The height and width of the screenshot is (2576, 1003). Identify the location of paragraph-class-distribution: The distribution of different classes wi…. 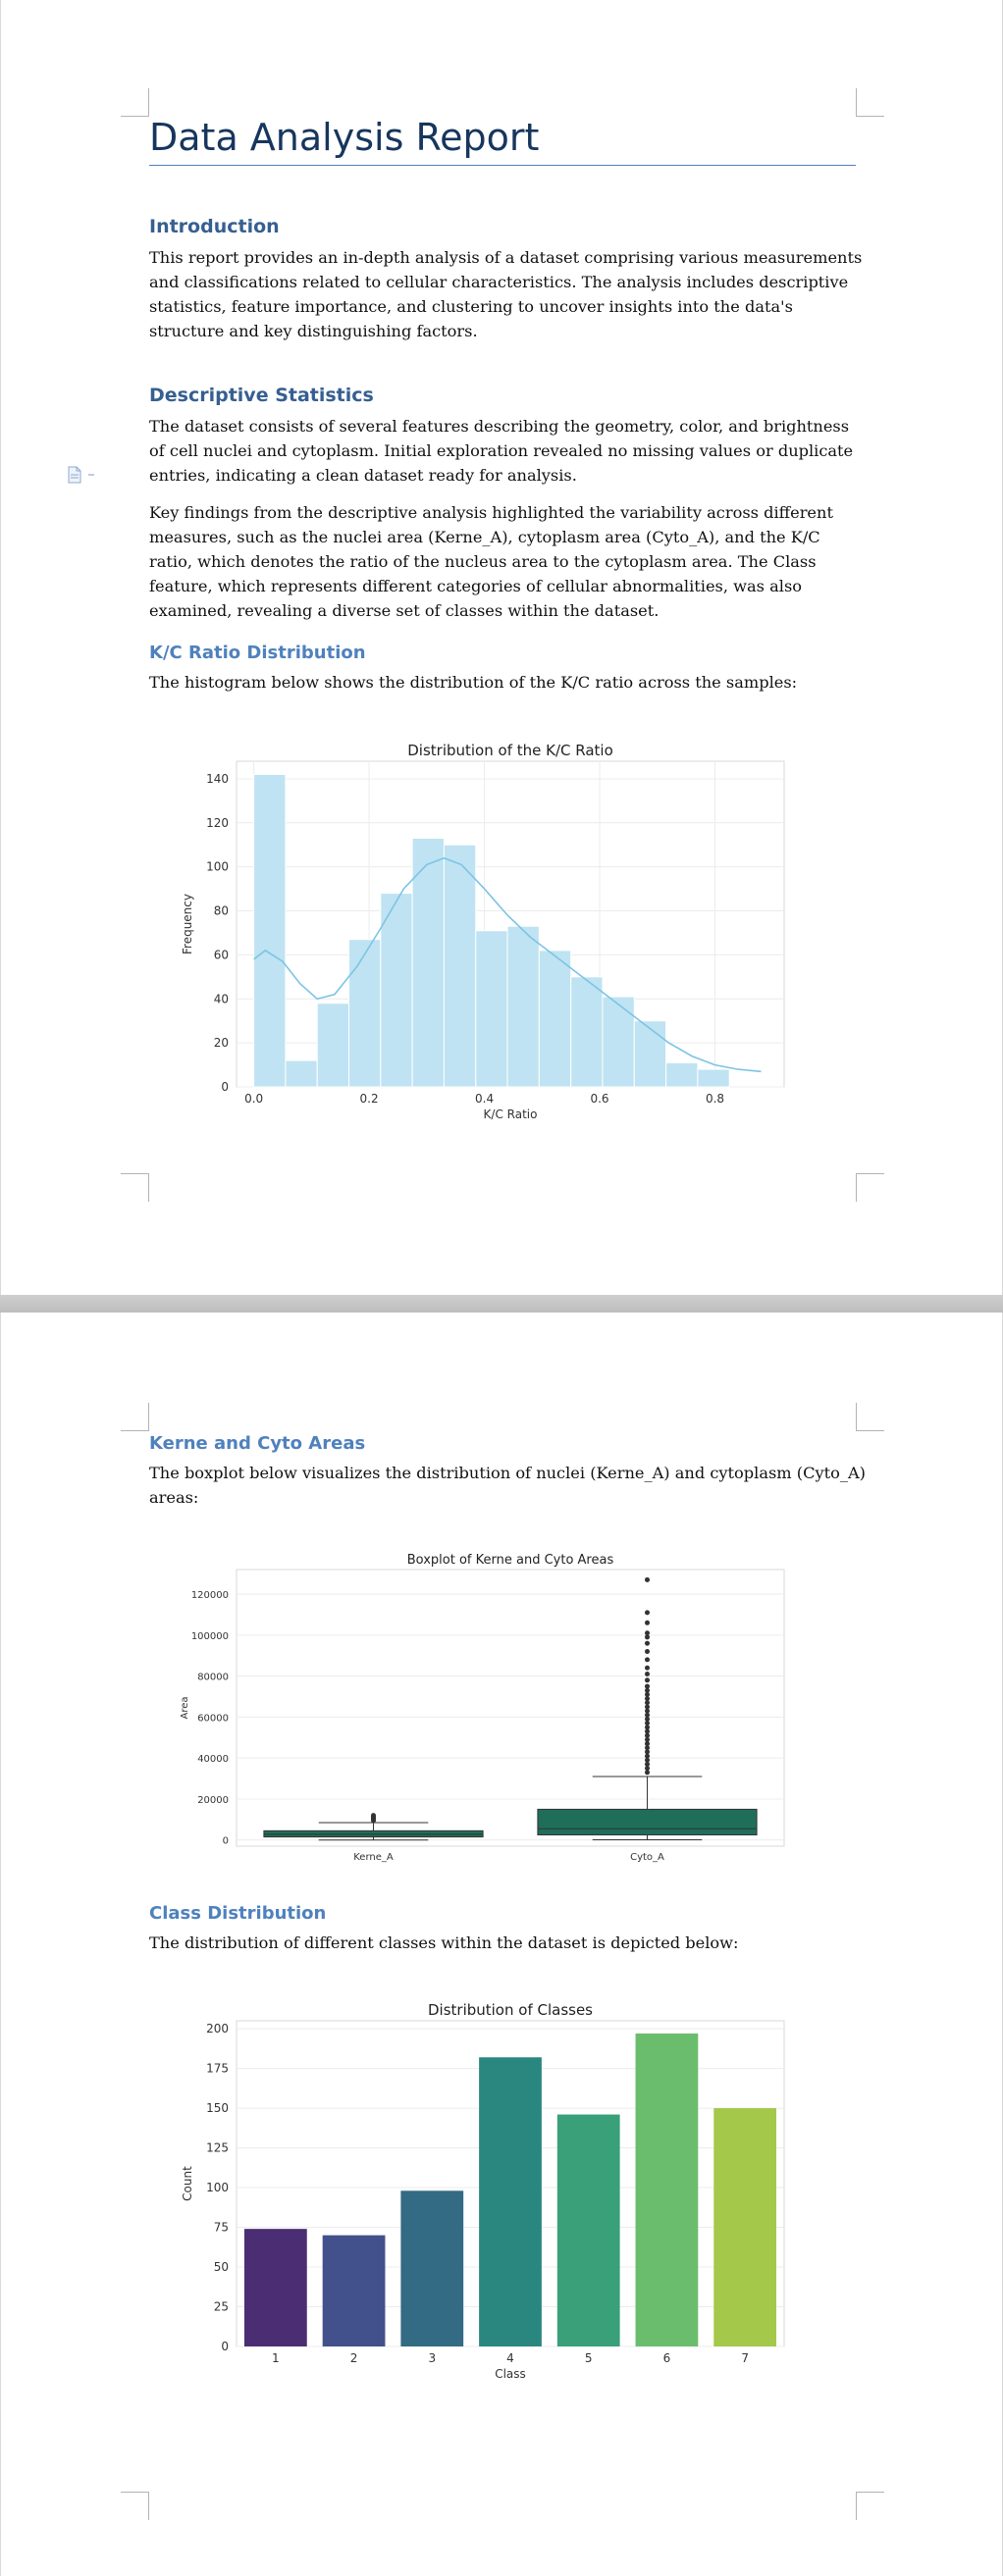
(444, 1942).